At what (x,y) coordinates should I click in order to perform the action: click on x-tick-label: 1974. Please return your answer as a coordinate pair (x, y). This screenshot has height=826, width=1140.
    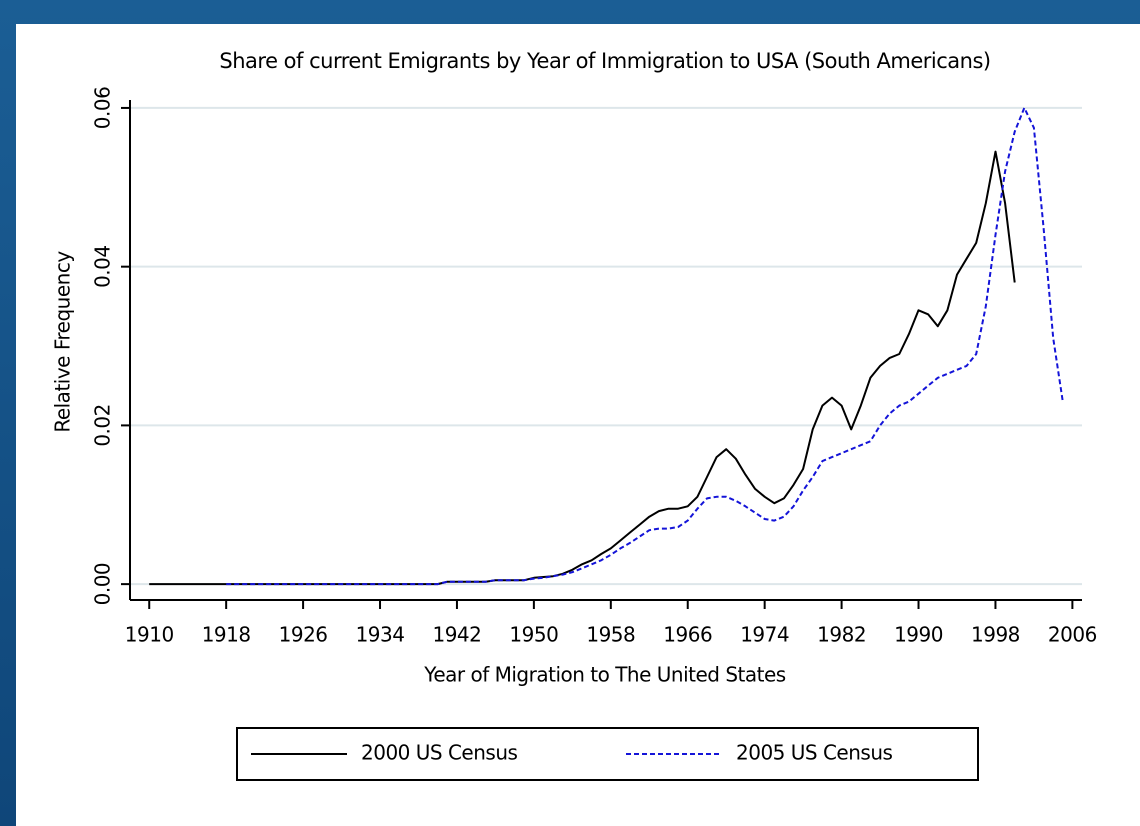
    Looking at the image, I should click on (764, 635).